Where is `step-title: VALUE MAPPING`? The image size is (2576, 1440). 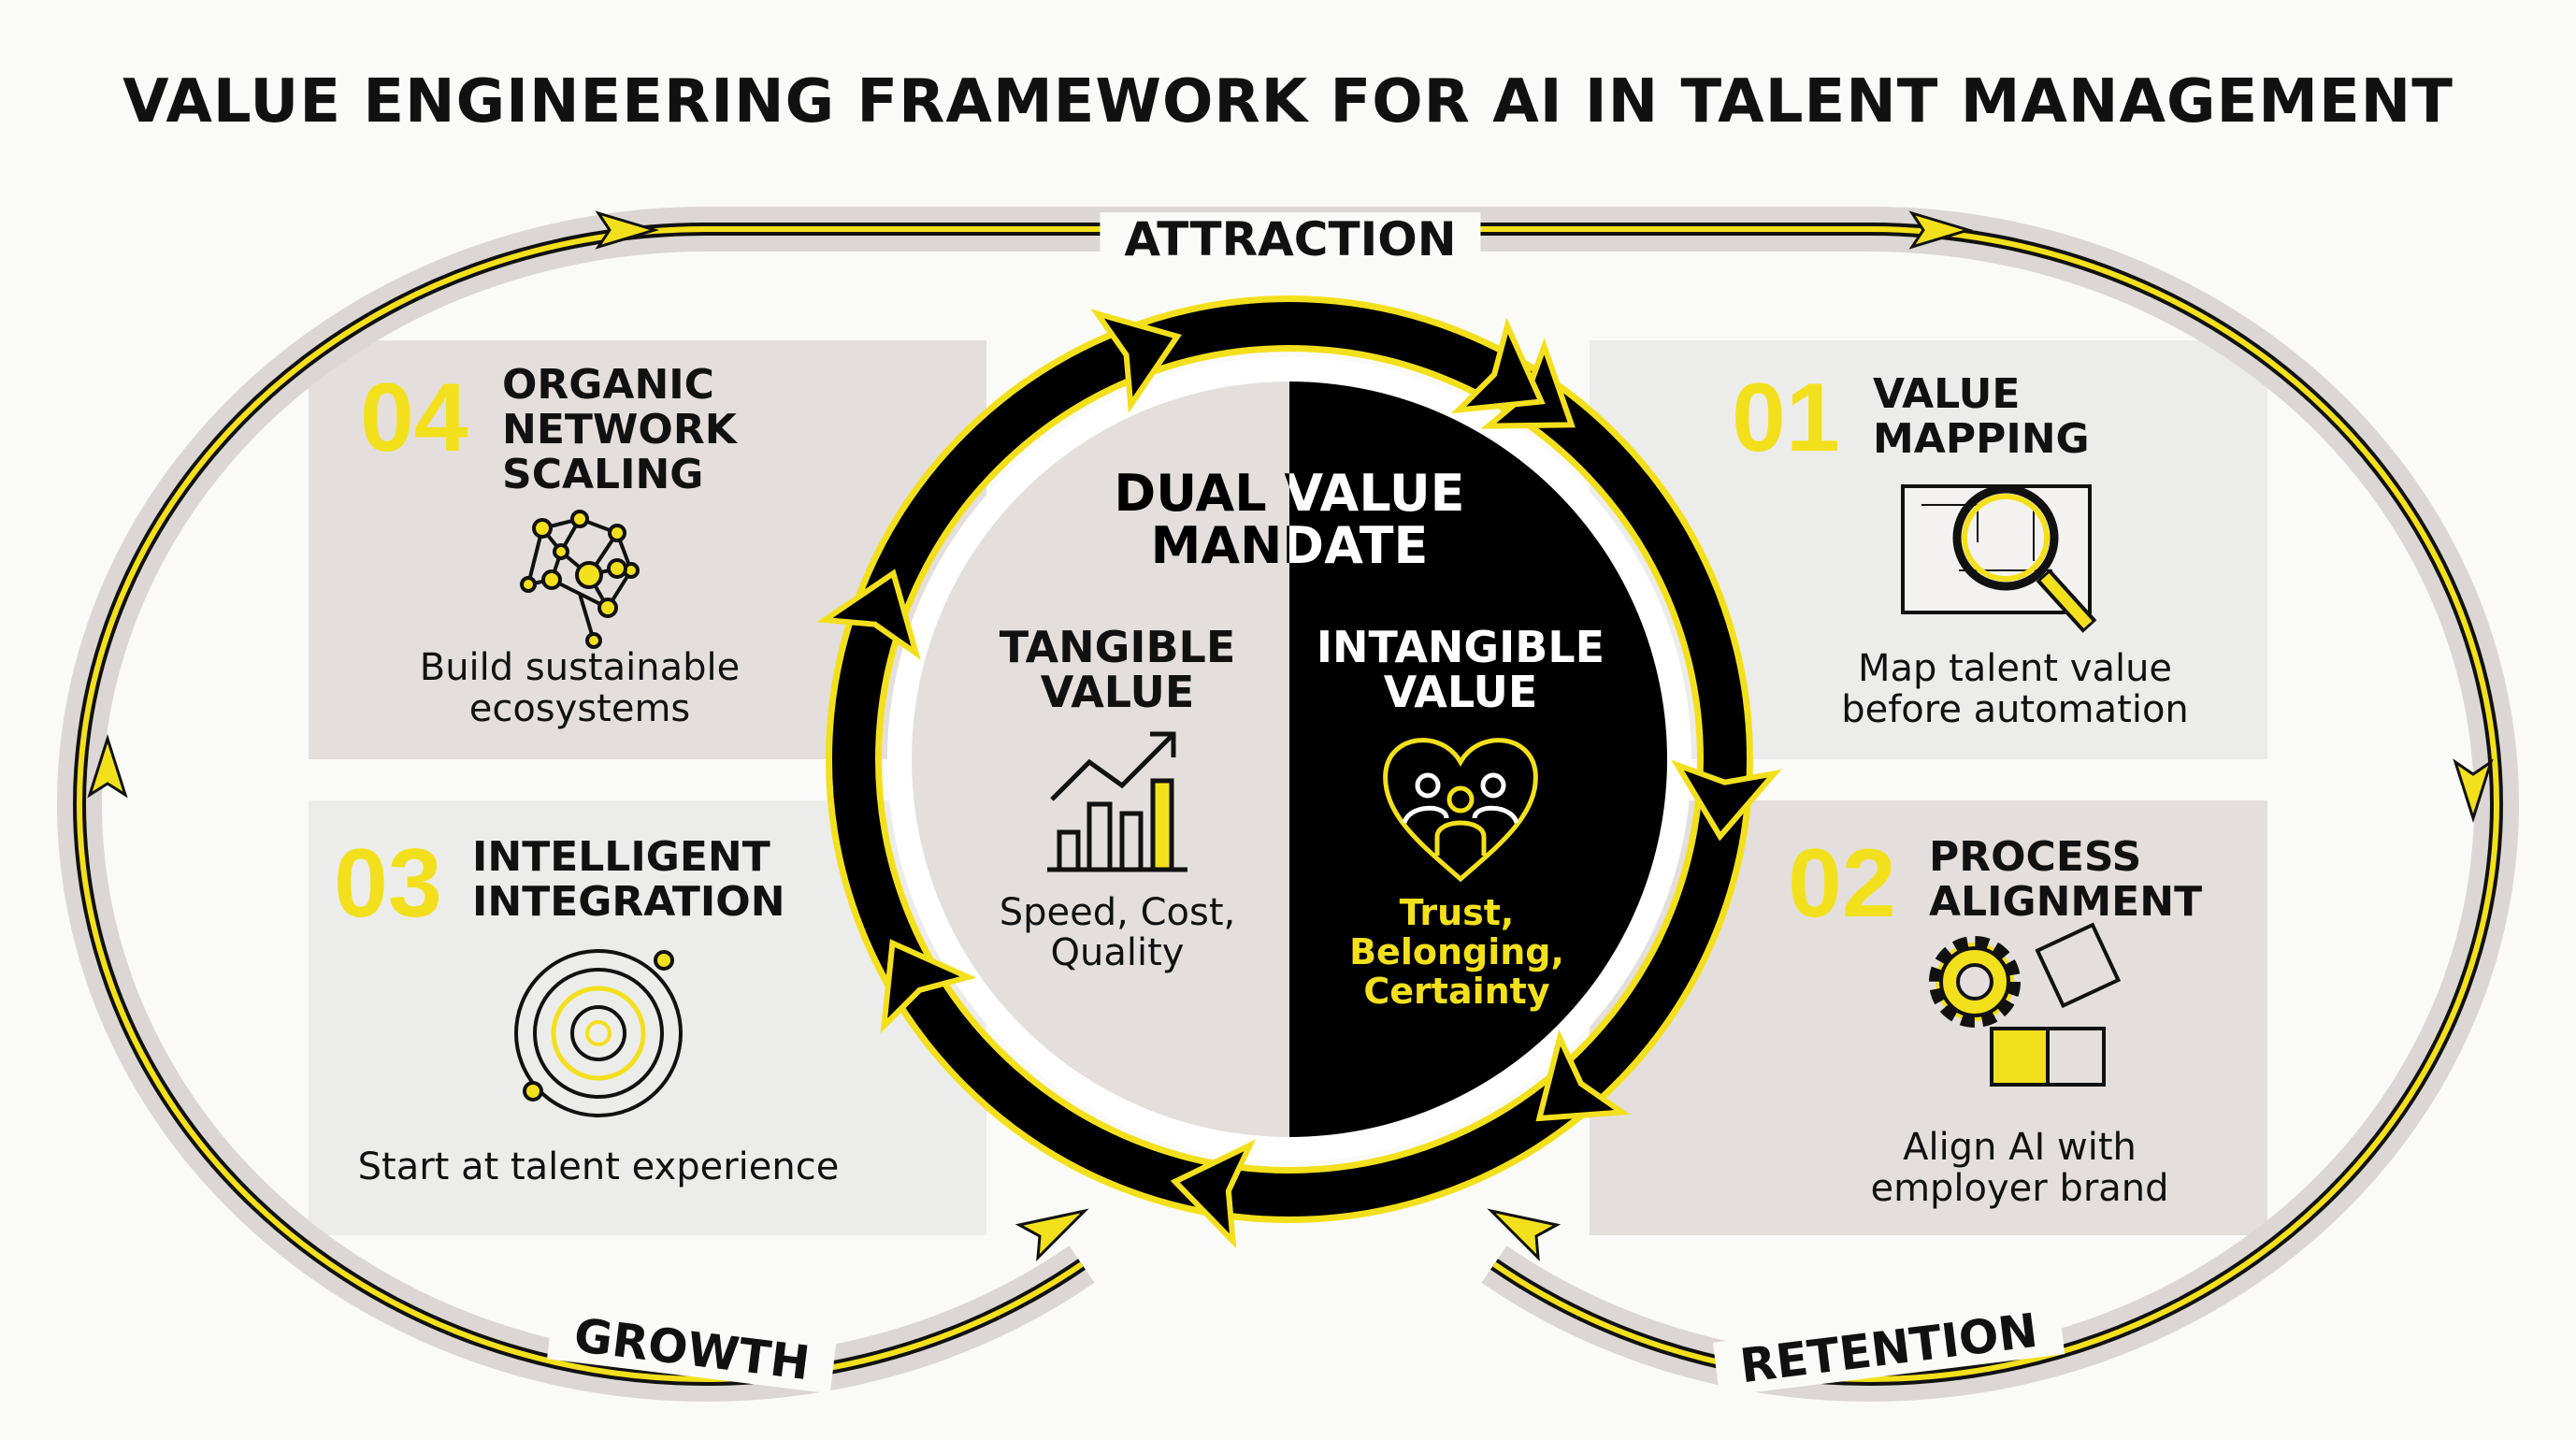 step-title: VALUE MAPPING is located at coordinates (1982, 416).